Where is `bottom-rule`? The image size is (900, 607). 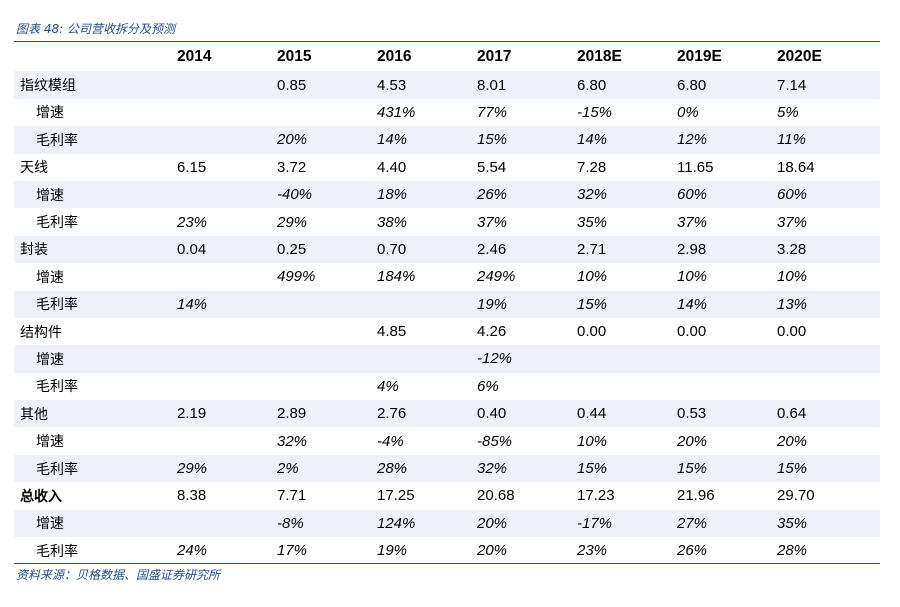 bottom-rule is located at coordinates (447, 563).